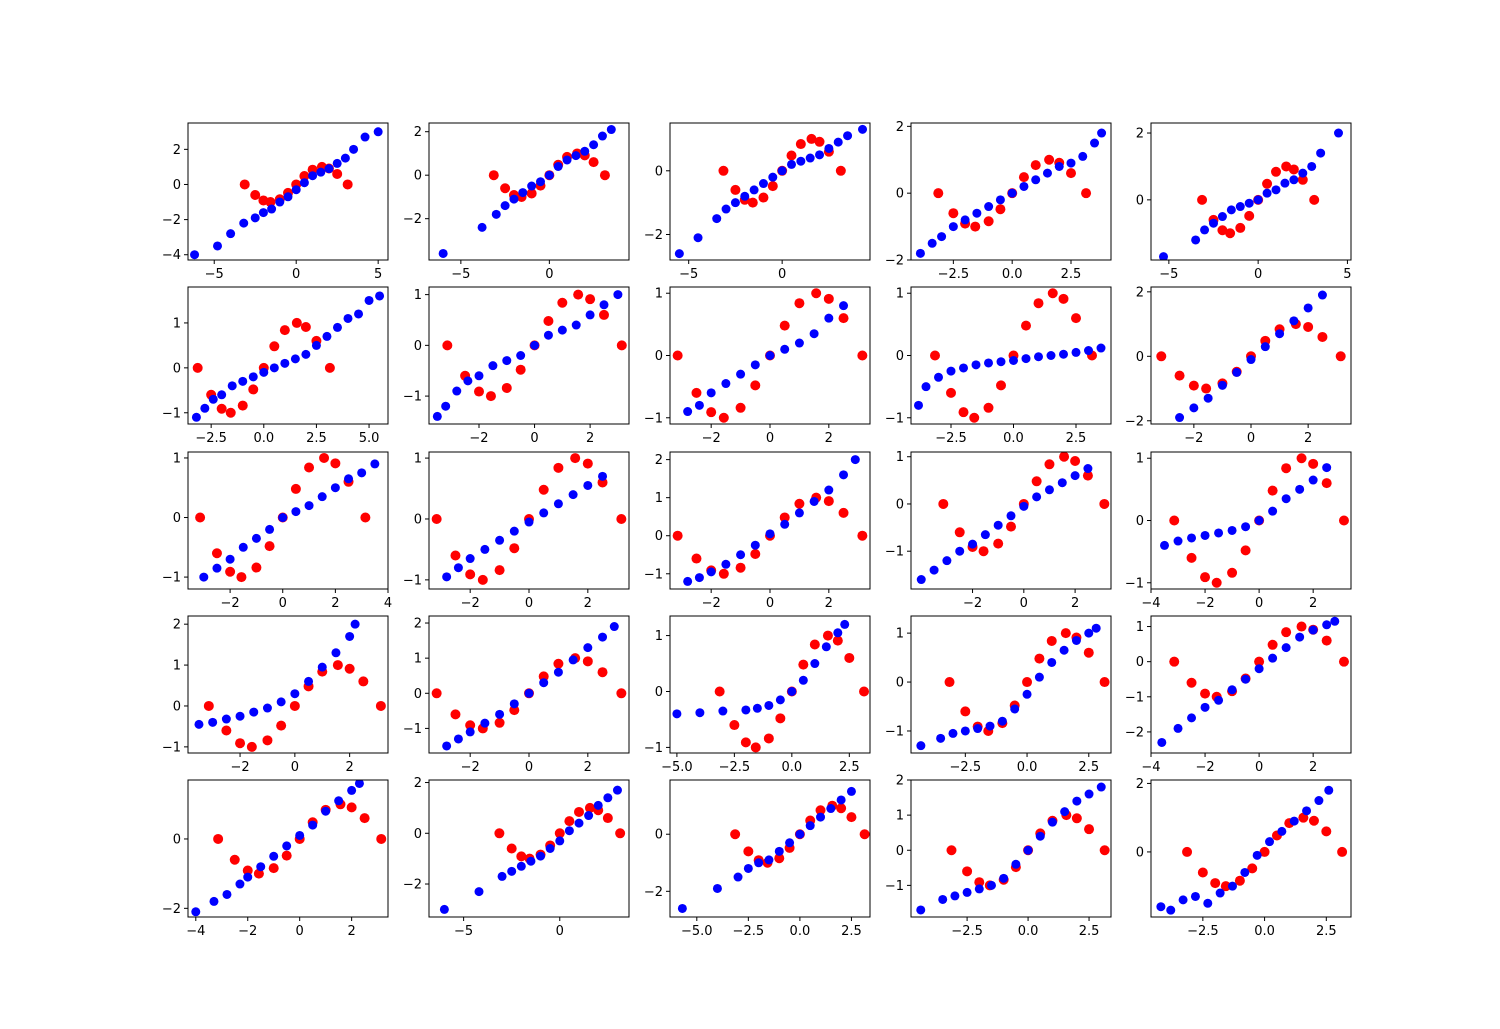 This screenshot has height=1029, width=1500. I want to click on marks, so click(1011, 193).